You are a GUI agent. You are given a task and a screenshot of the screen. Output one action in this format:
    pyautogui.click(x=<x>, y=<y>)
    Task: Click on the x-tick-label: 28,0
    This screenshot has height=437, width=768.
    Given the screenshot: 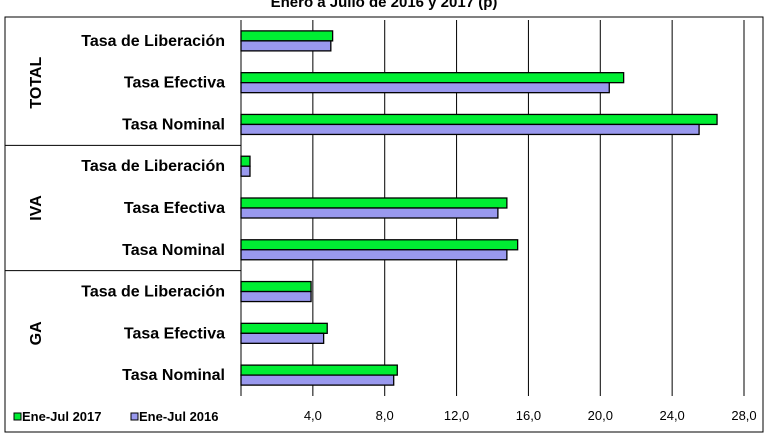 What is the action you would take?
    pyautogui.click(x=743, y=415)
    